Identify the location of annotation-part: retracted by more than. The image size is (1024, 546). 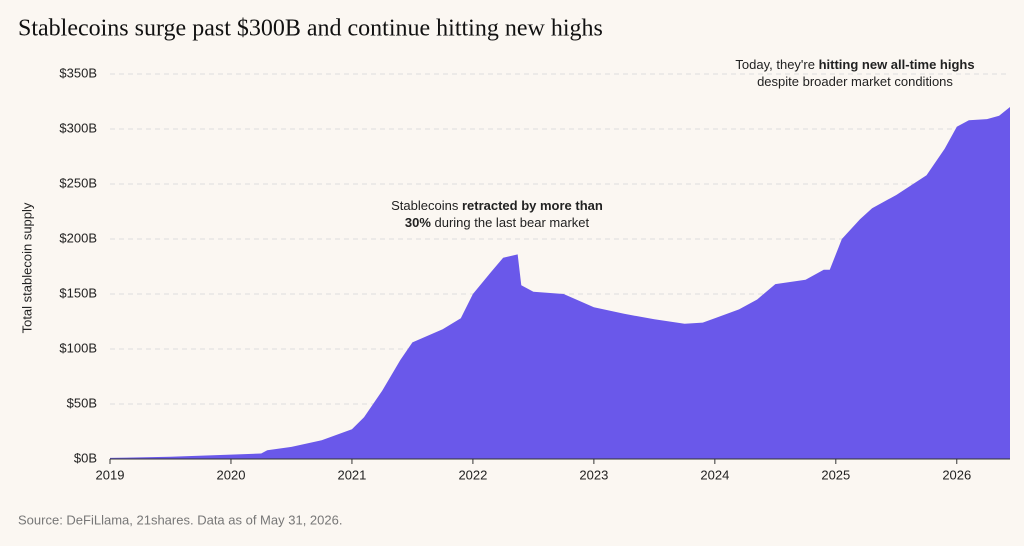
(532, 205).